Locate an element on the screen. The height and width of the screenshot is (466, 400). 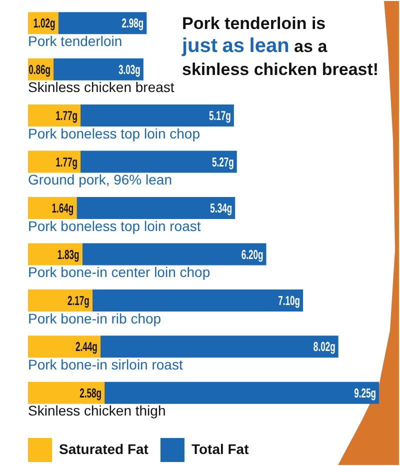
data-label: 1.64g is located at coordinates (63, 209).